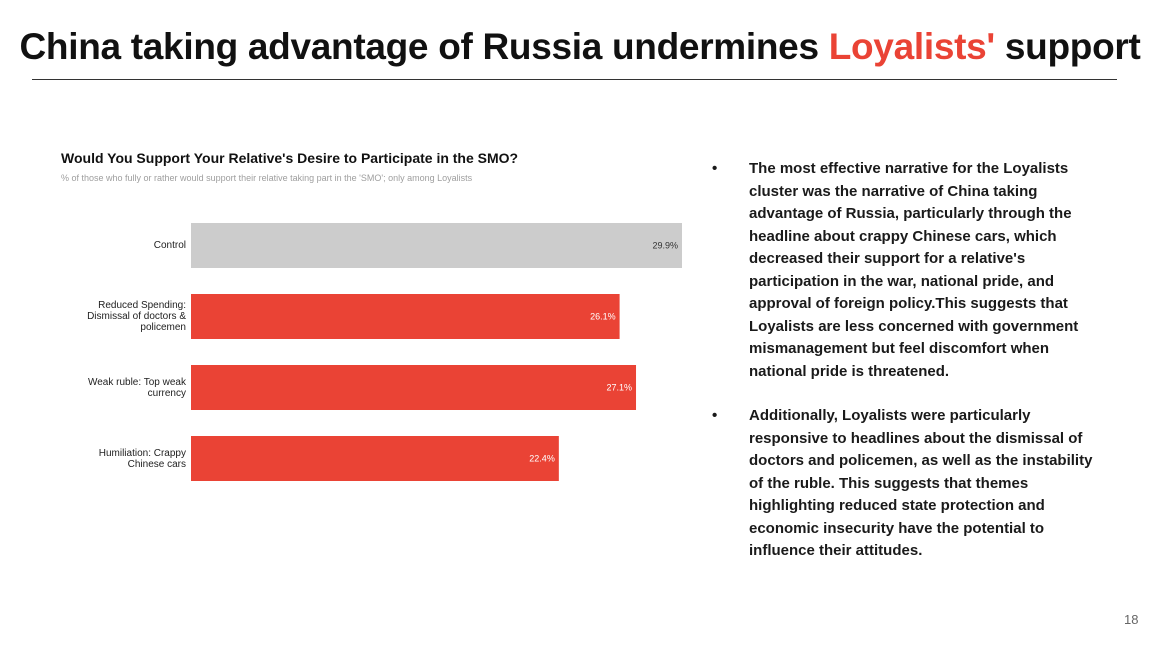 The height and width of the screenshot is (652, 1160). What do you see at coordinates (665, 246) in the screenshot?
I see `data-label-0: 29.9%` at bounding box center [665, 246].